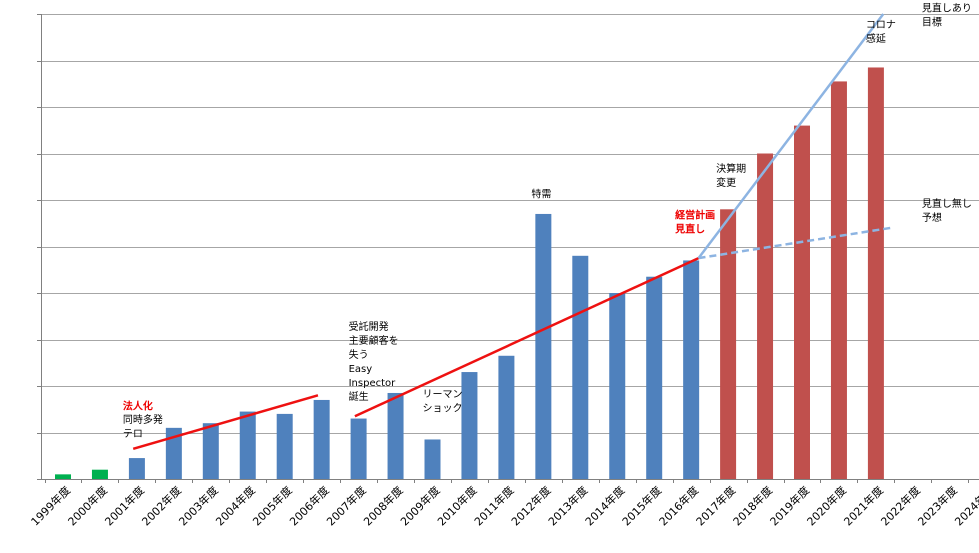  I want to click on x-tick-label: 2013年度, so click(567, 505).